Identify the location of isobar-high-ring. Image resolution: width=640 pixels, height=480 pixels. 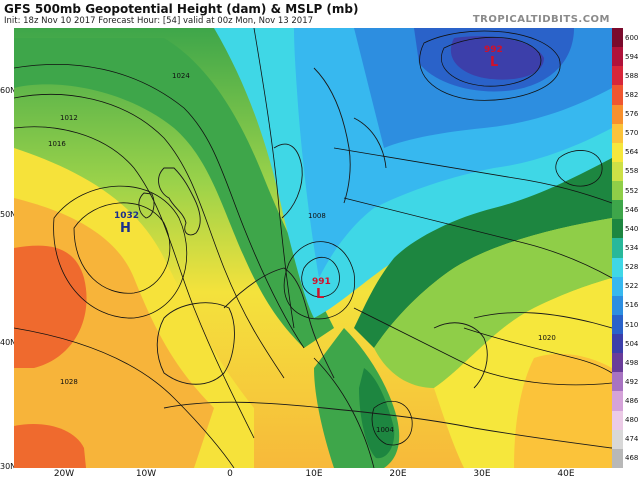
(120, 252).